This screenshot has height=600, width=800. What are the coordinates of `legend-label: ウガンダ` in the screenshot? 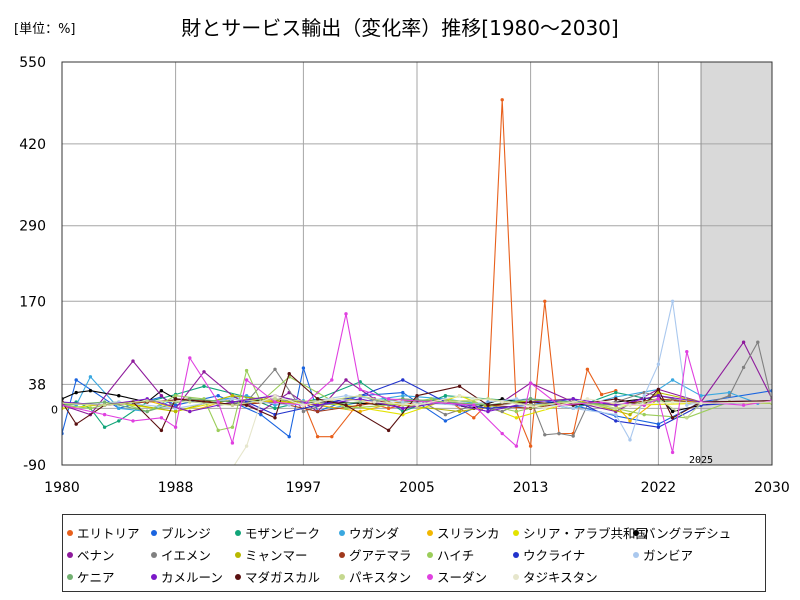 It's located at (374, 533).